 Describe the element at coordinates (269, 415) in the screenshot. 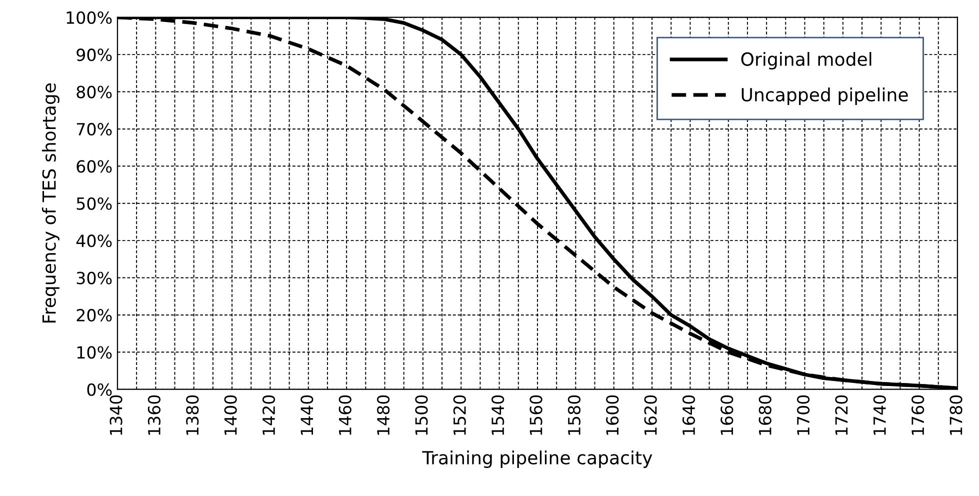

I see `x-tick-label: 1420` at that location.